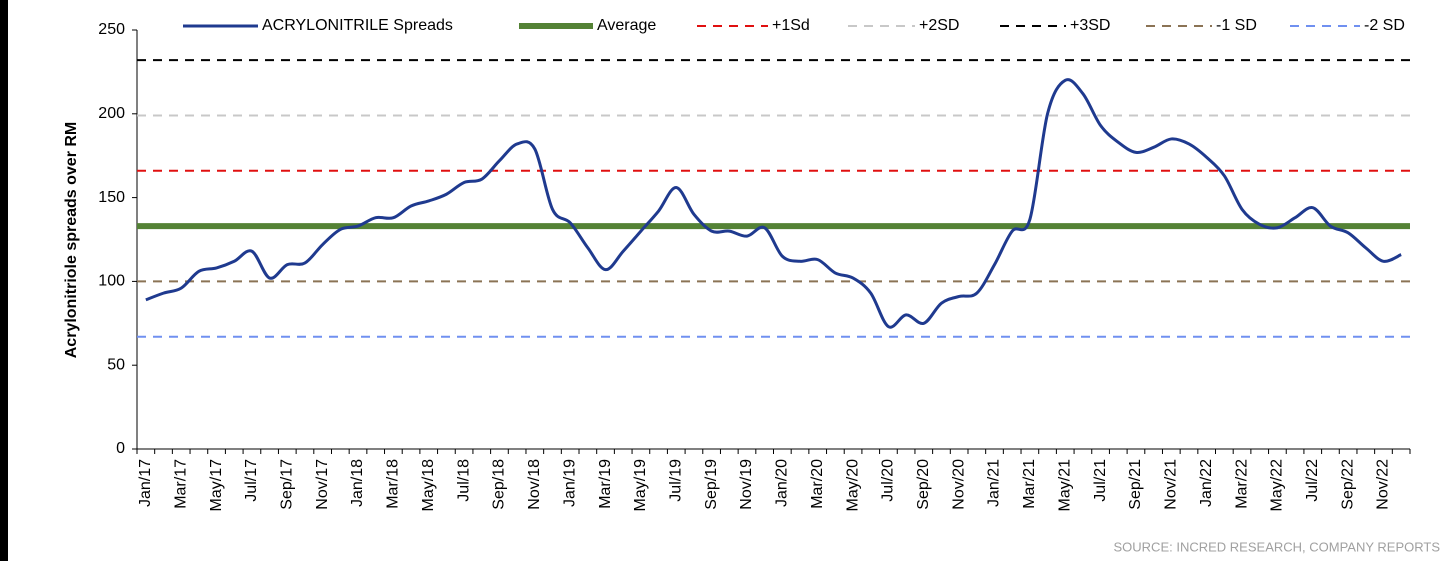 The height and width of the screenshot is (561, 1454). Describe the element at coordinates (605, 484) in the screenshot. I see `x-tick-label: Mar/19` at that location.